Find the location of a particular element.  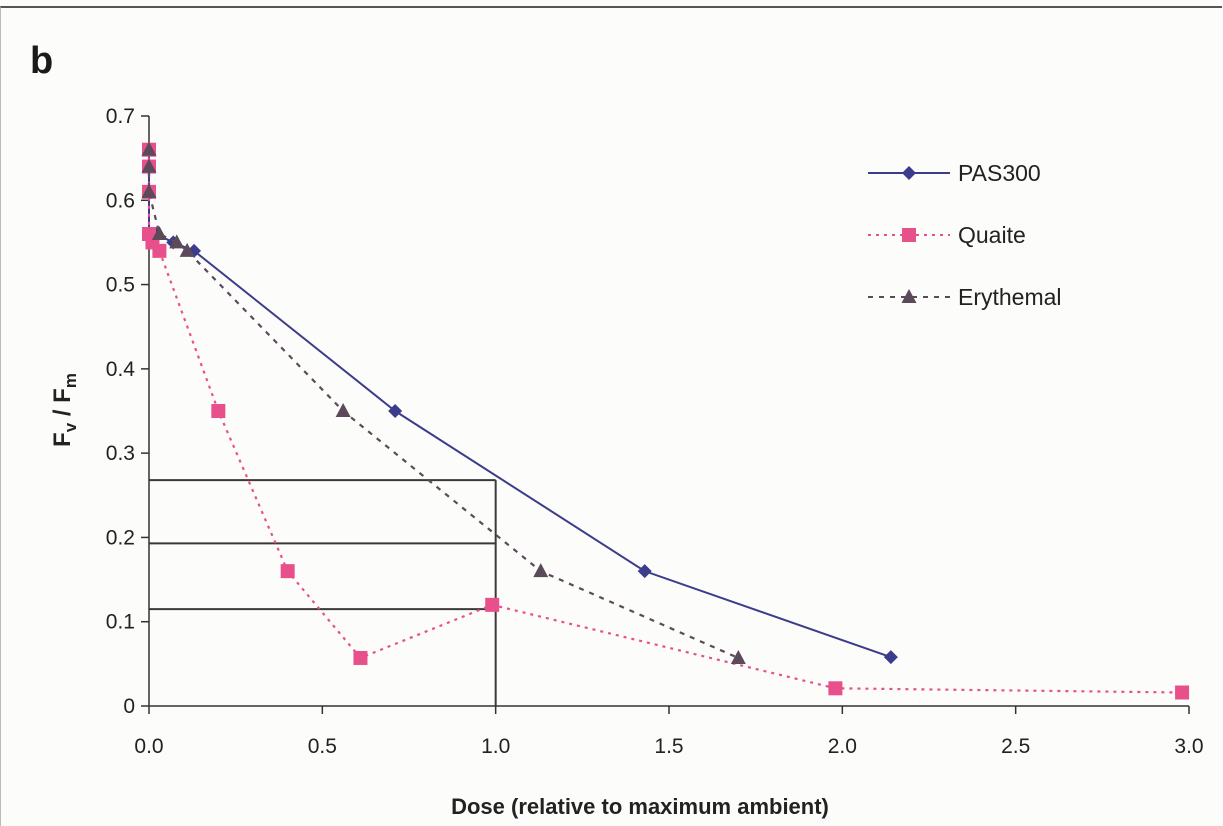

x-tick-label: 1.5 is located at coordinates (668, 746).